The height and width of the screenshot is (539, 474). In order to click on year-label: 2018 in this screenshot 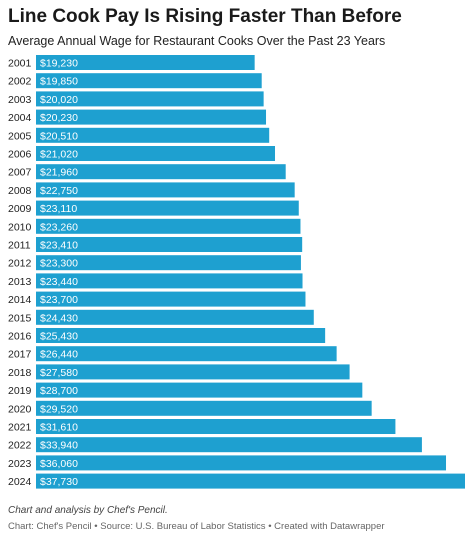, I will do `click(20, 373)`.